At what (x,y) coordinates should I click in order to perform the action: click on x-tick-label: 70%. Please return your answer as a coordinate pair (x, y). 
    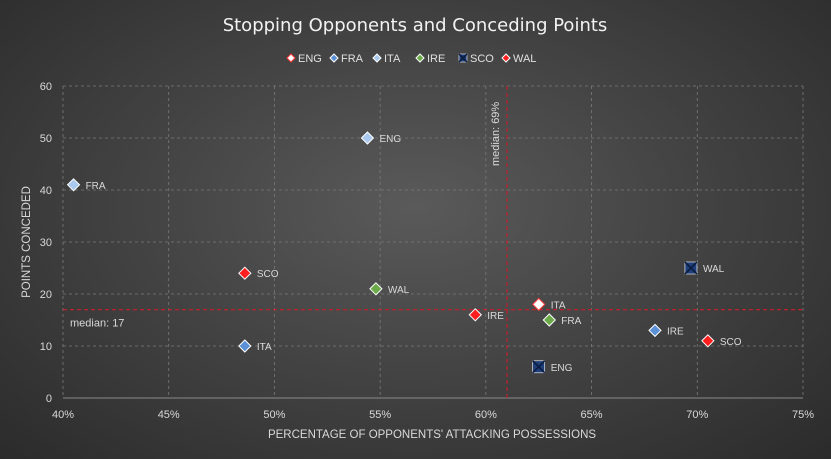
    Looking at the image, I should click on (697, 415).